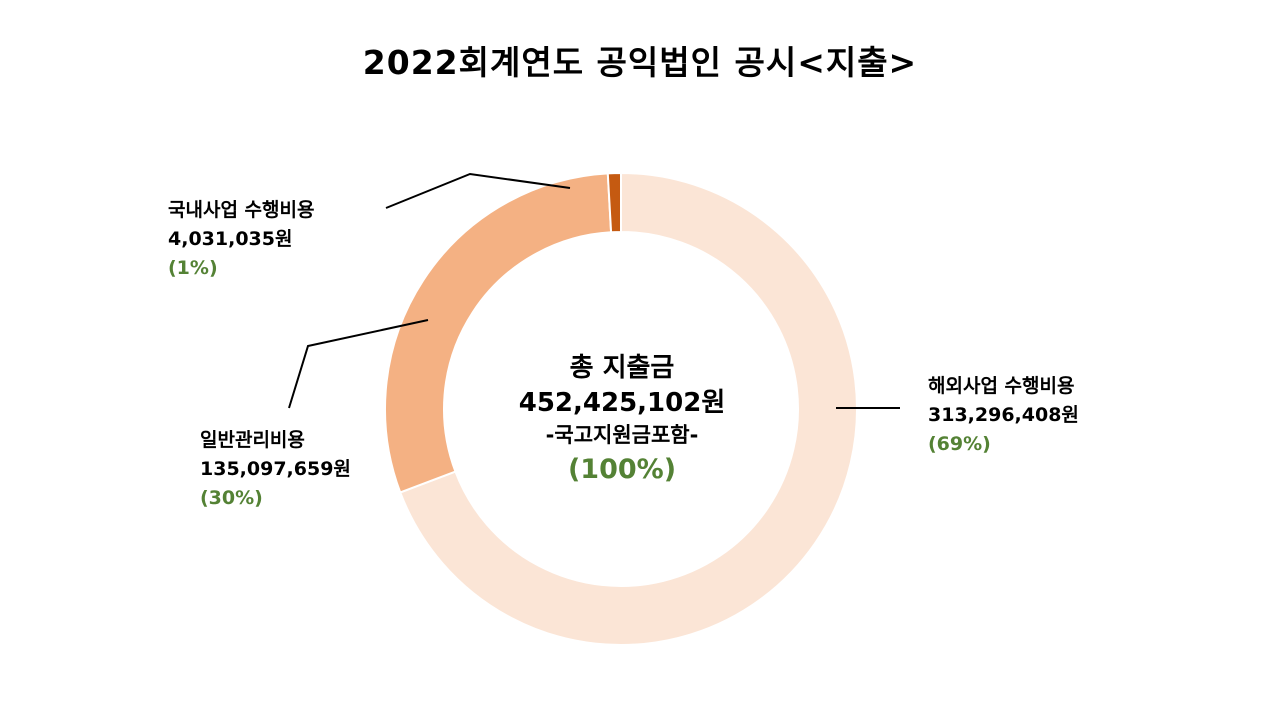 This screenshot has height=720, width=1280. Describe the element at coordinates (622, 435) in the screenshot. I see `center-note: -국고지원금포함-` at that location.